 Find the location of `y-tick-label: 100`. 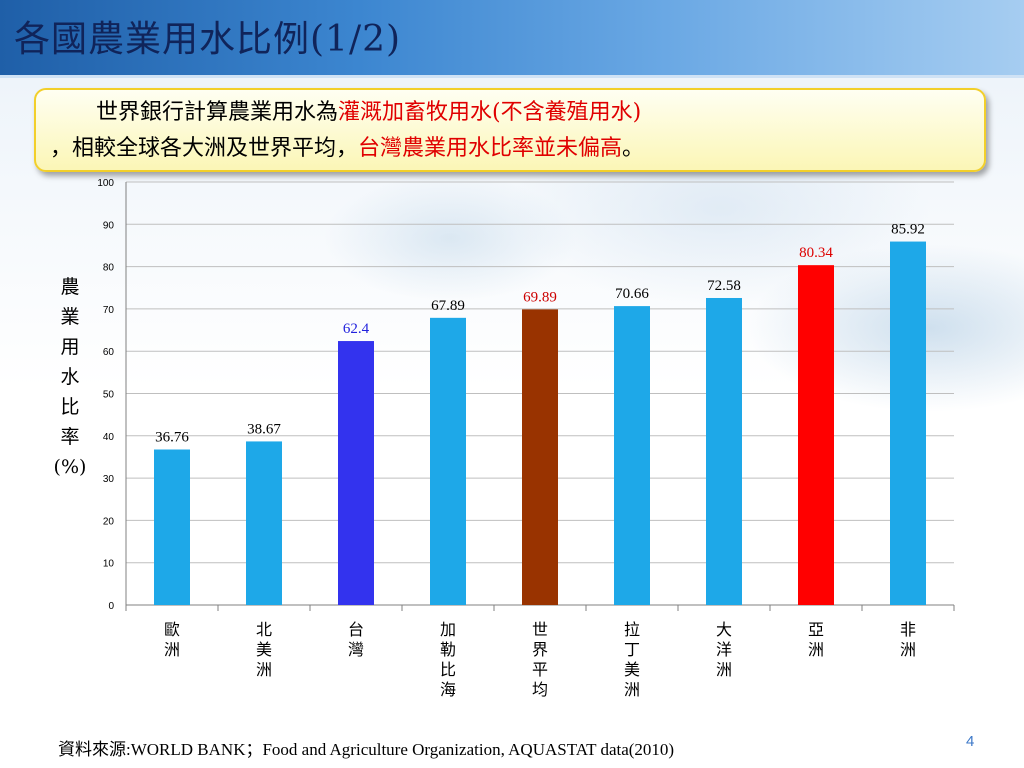

y-tick-label: 100 is located at coordinates (105, 183).